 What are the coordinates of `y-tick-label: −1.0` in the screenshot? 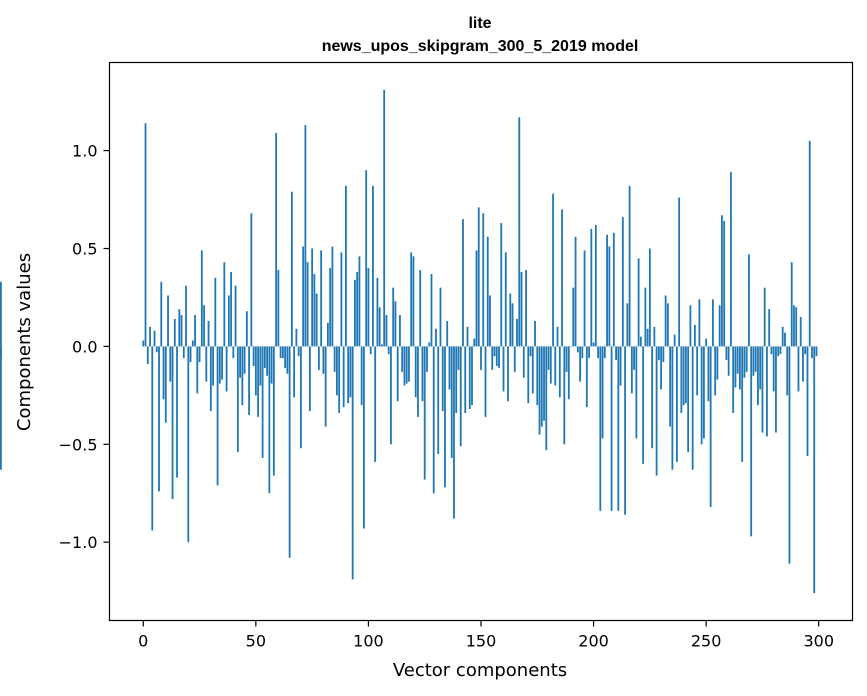 It's located at (78, 542).